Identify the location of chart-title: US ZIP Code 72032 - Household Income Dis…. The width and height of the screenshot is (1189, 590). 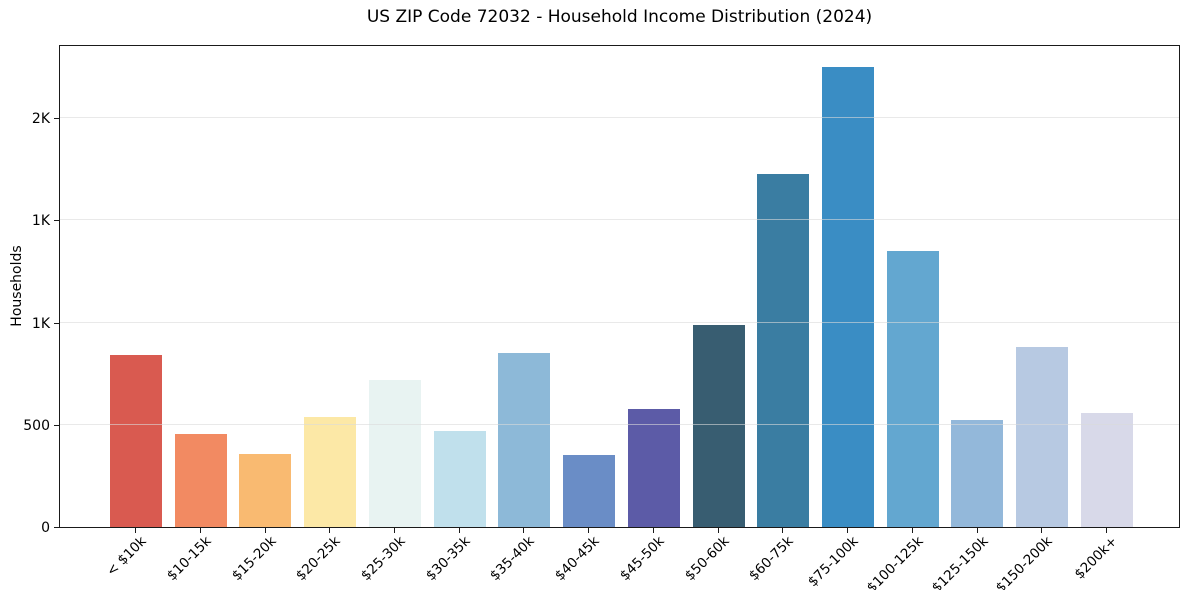
(619, 17).